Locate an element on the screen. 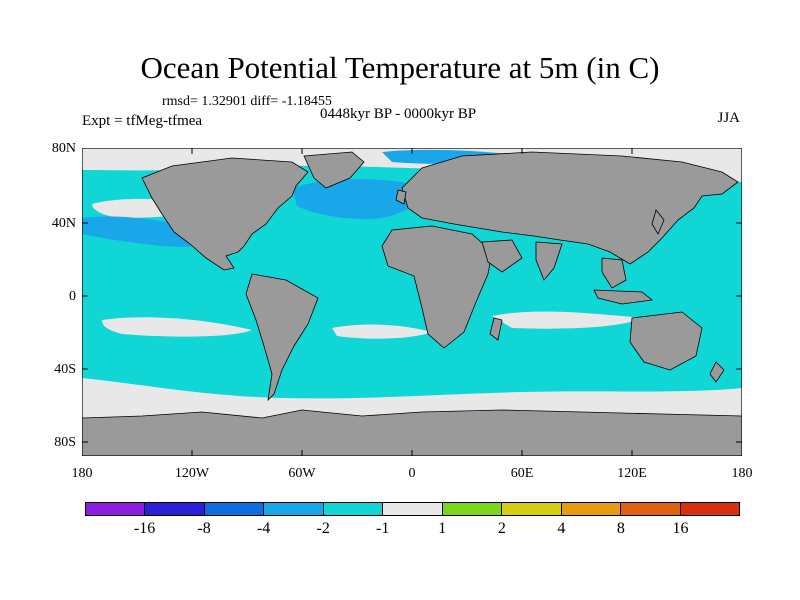 This screenshot has width=800, height=600. atlantic-neutral-south is located at coordinates (382, 331).